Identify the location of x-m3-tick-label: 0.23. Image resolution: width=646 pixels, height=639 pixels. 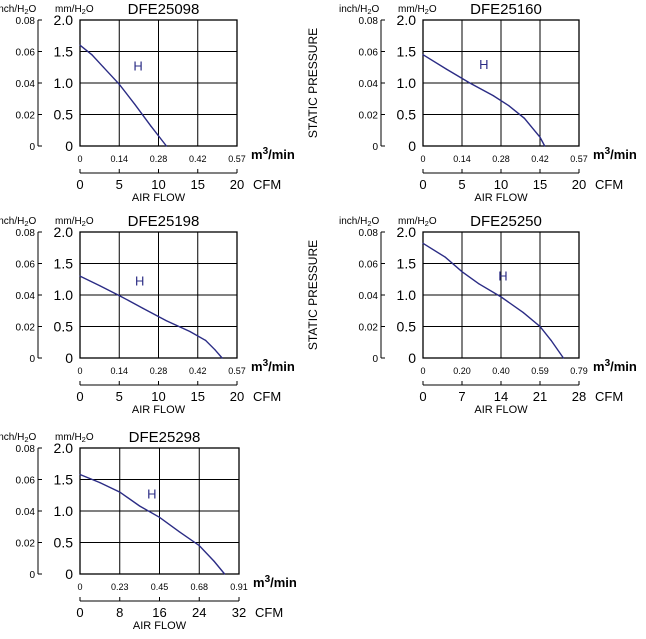
(120, 587).